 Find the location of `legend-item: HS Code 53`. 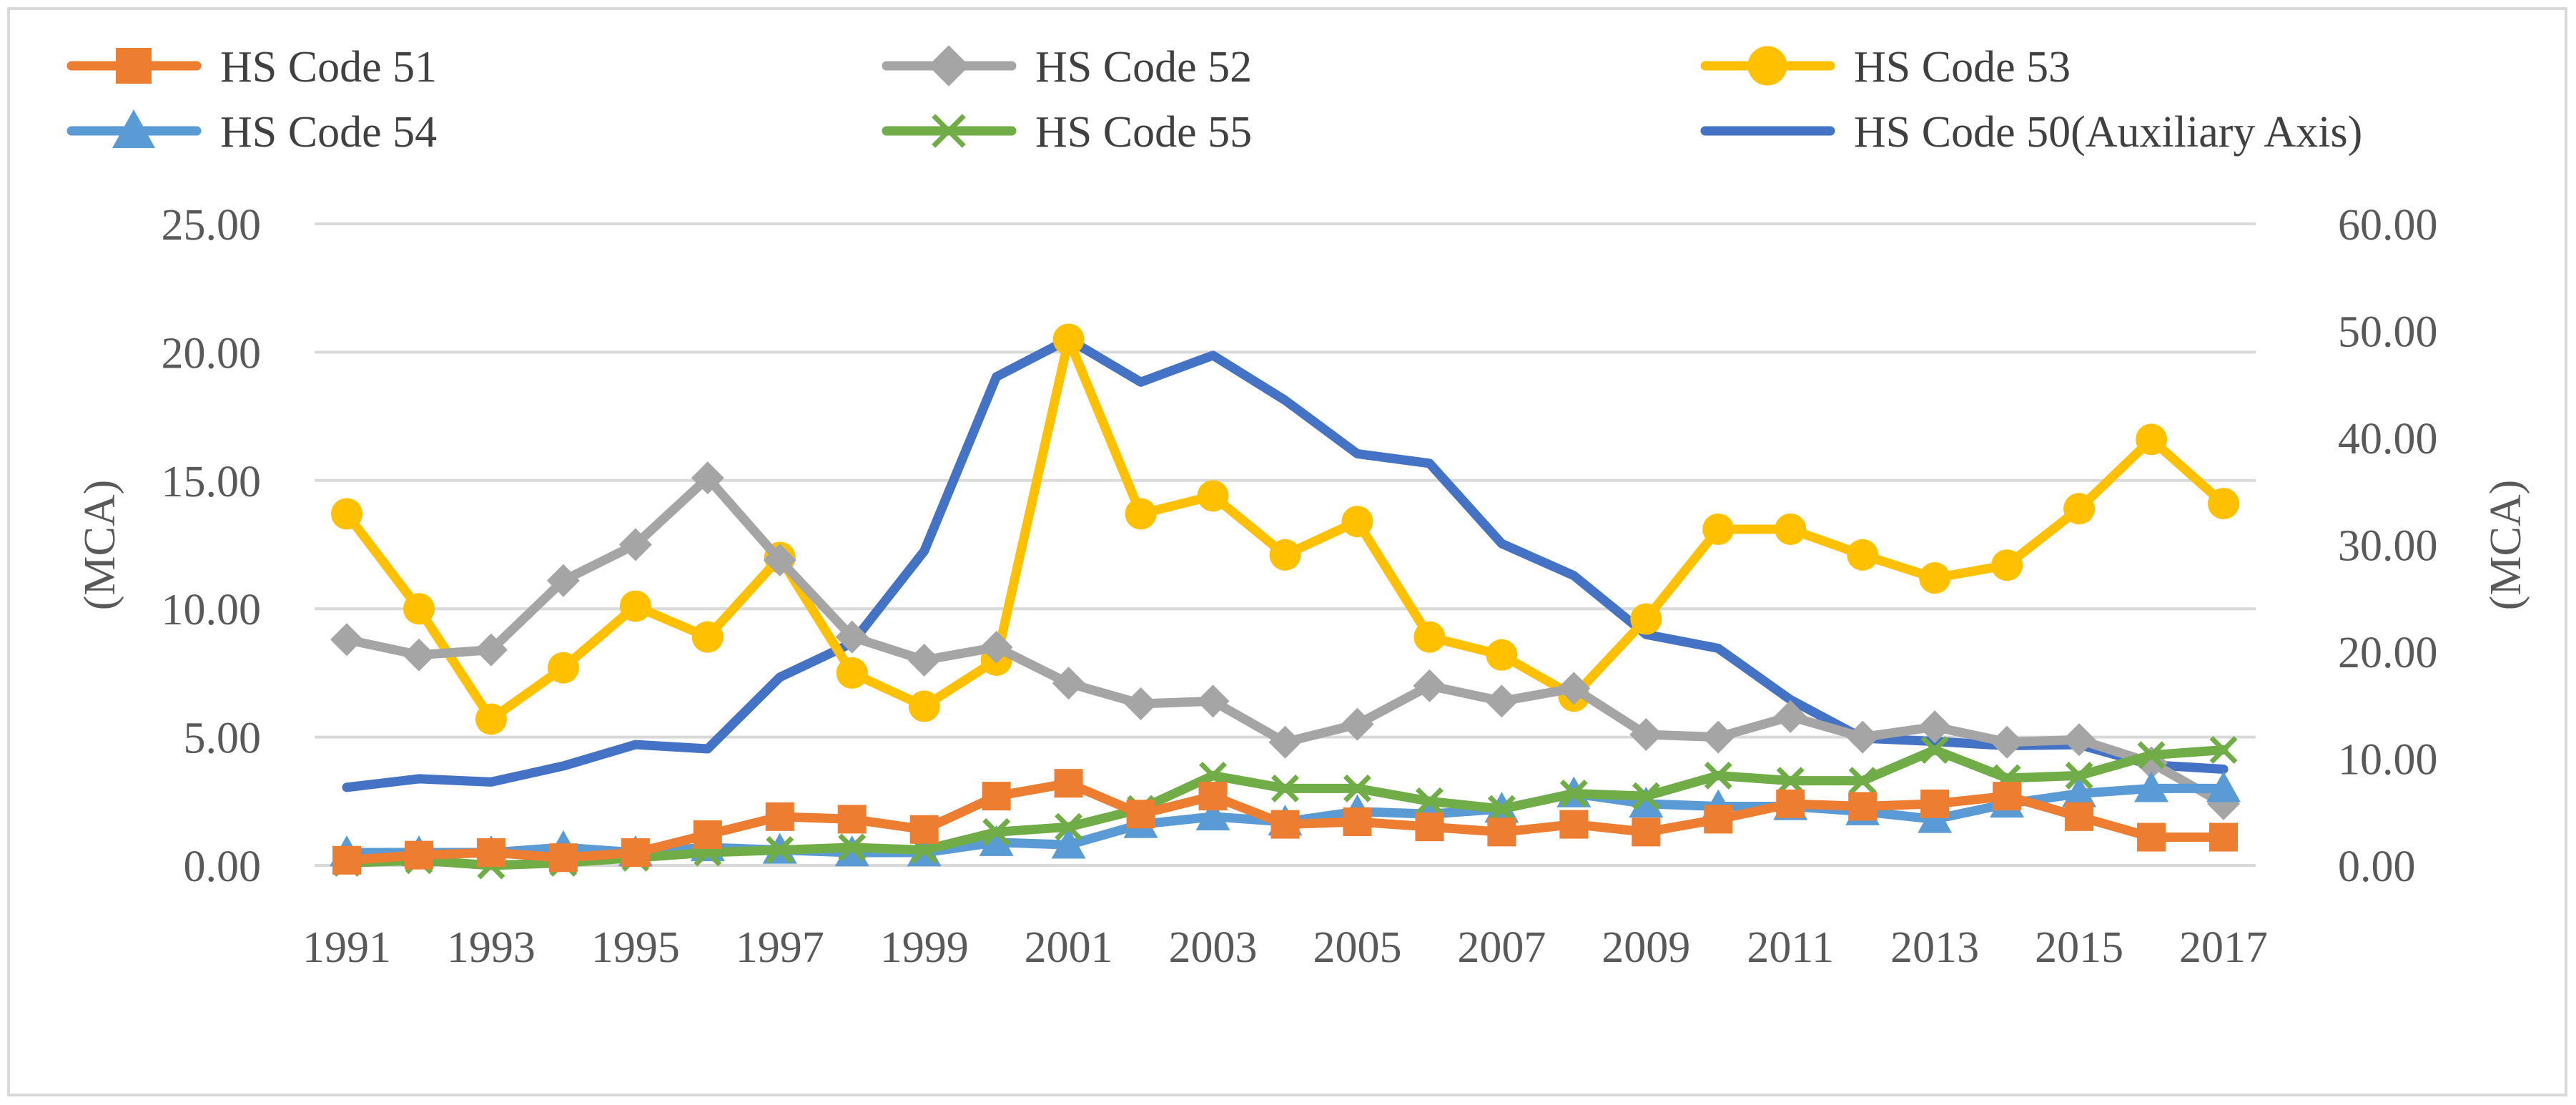

legend-item: HS Code 53 is located at coordinates (1885, 67).